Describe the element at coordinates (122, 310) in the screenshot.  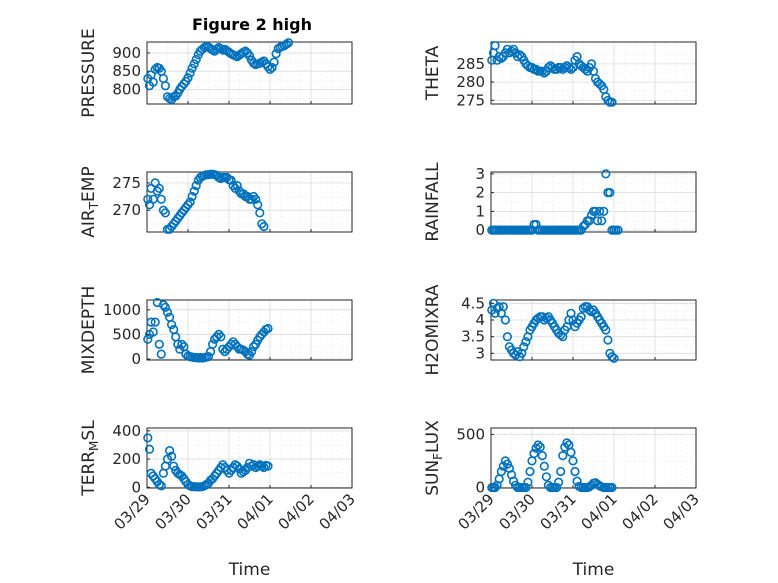
I see `y-tick-label: 1000` at that location.